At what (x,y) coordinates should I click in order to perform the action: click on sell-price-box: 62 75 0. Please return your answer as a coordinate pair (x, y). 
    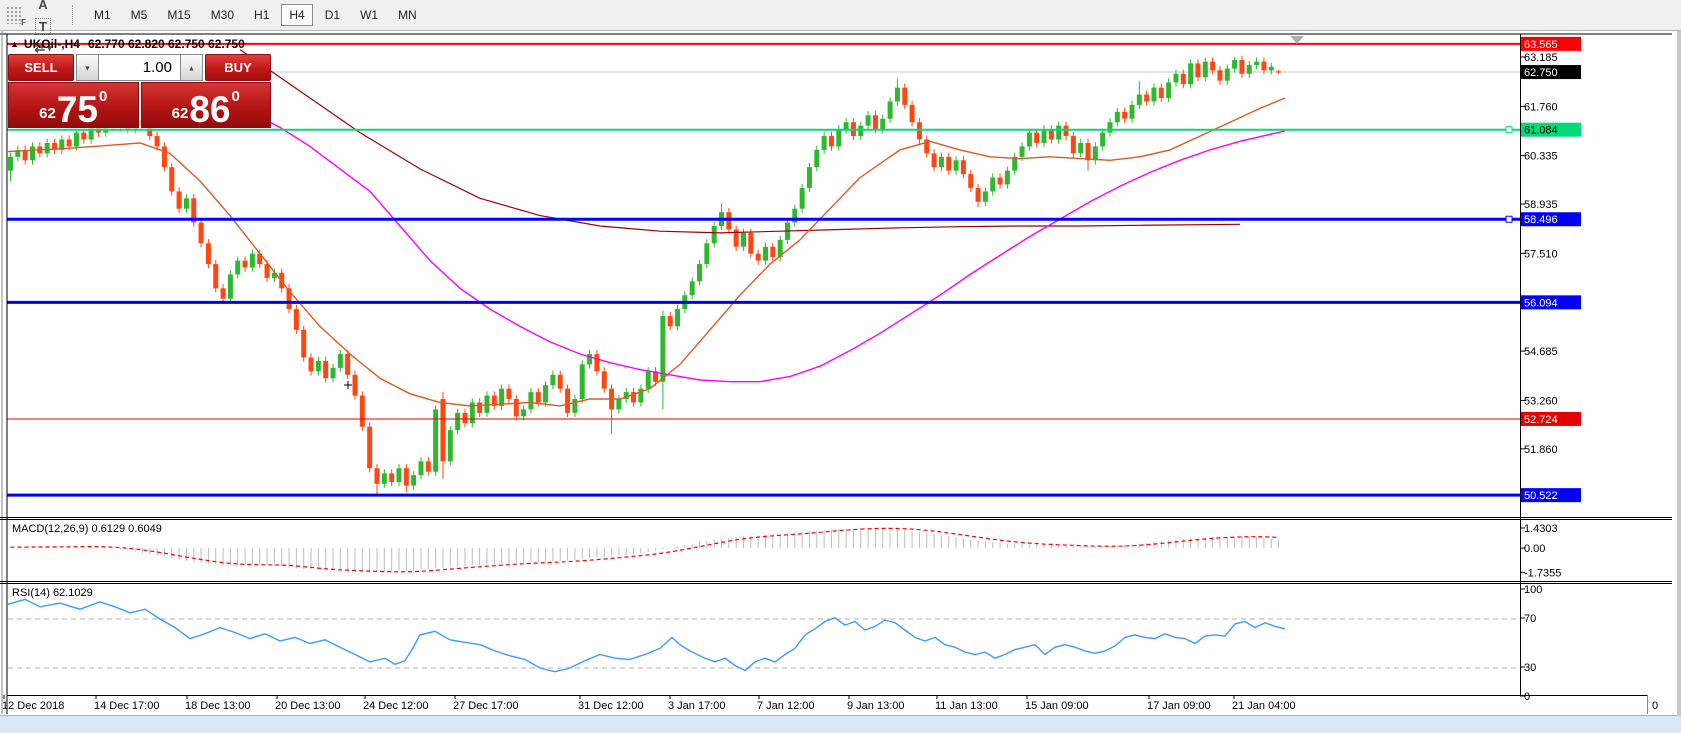
    Looking at the image, I should click on (73, 105).